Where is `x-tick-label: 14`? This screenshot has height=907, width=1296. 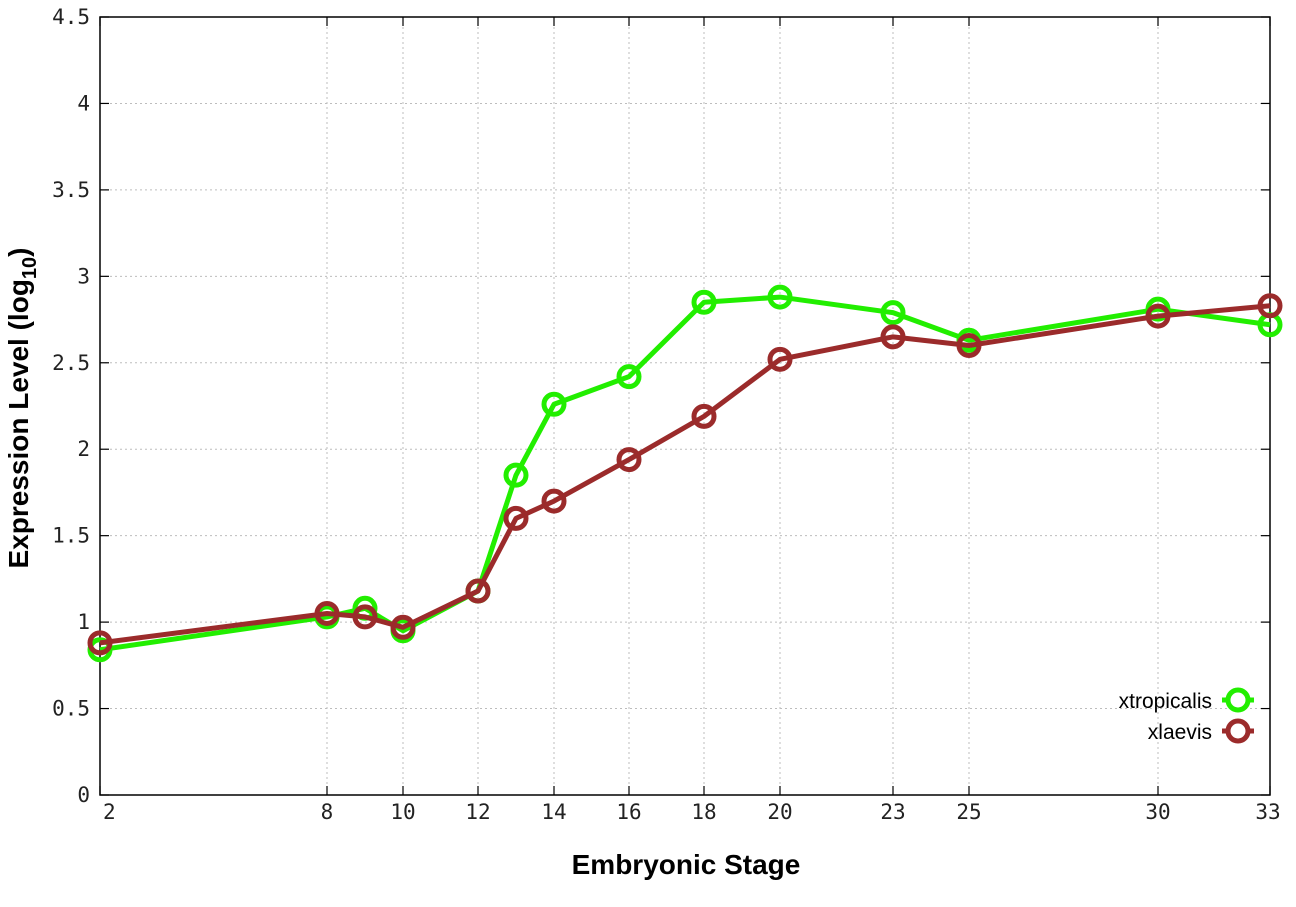
x-tick-label: 14 is located at coordinates (553, 812).